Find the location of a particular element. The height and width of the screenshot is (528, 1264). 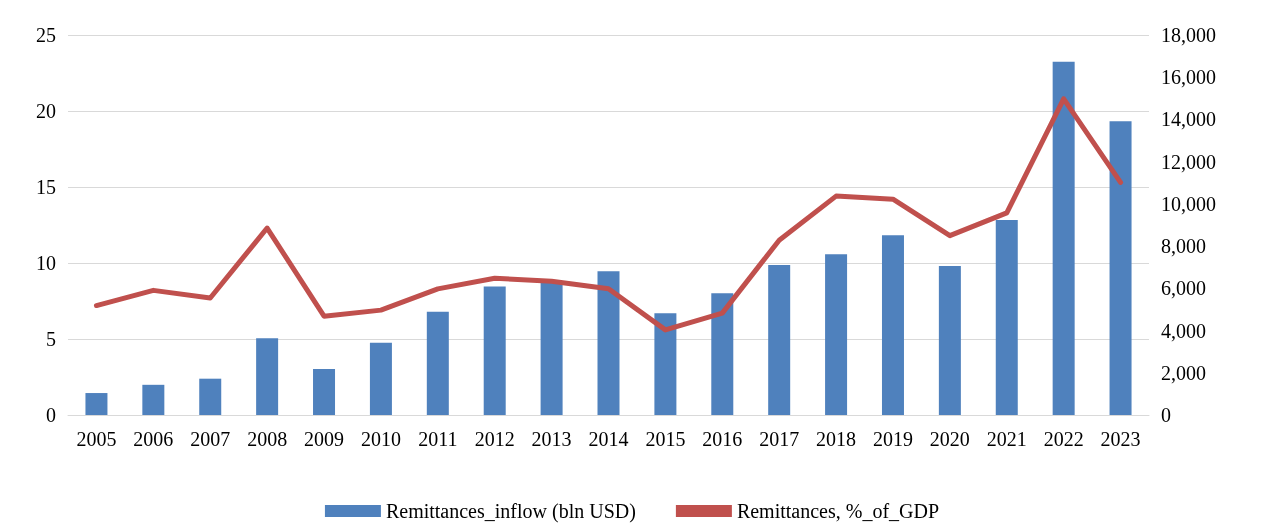

x-tick-label: 2015 is located at coordinates (665, 439).